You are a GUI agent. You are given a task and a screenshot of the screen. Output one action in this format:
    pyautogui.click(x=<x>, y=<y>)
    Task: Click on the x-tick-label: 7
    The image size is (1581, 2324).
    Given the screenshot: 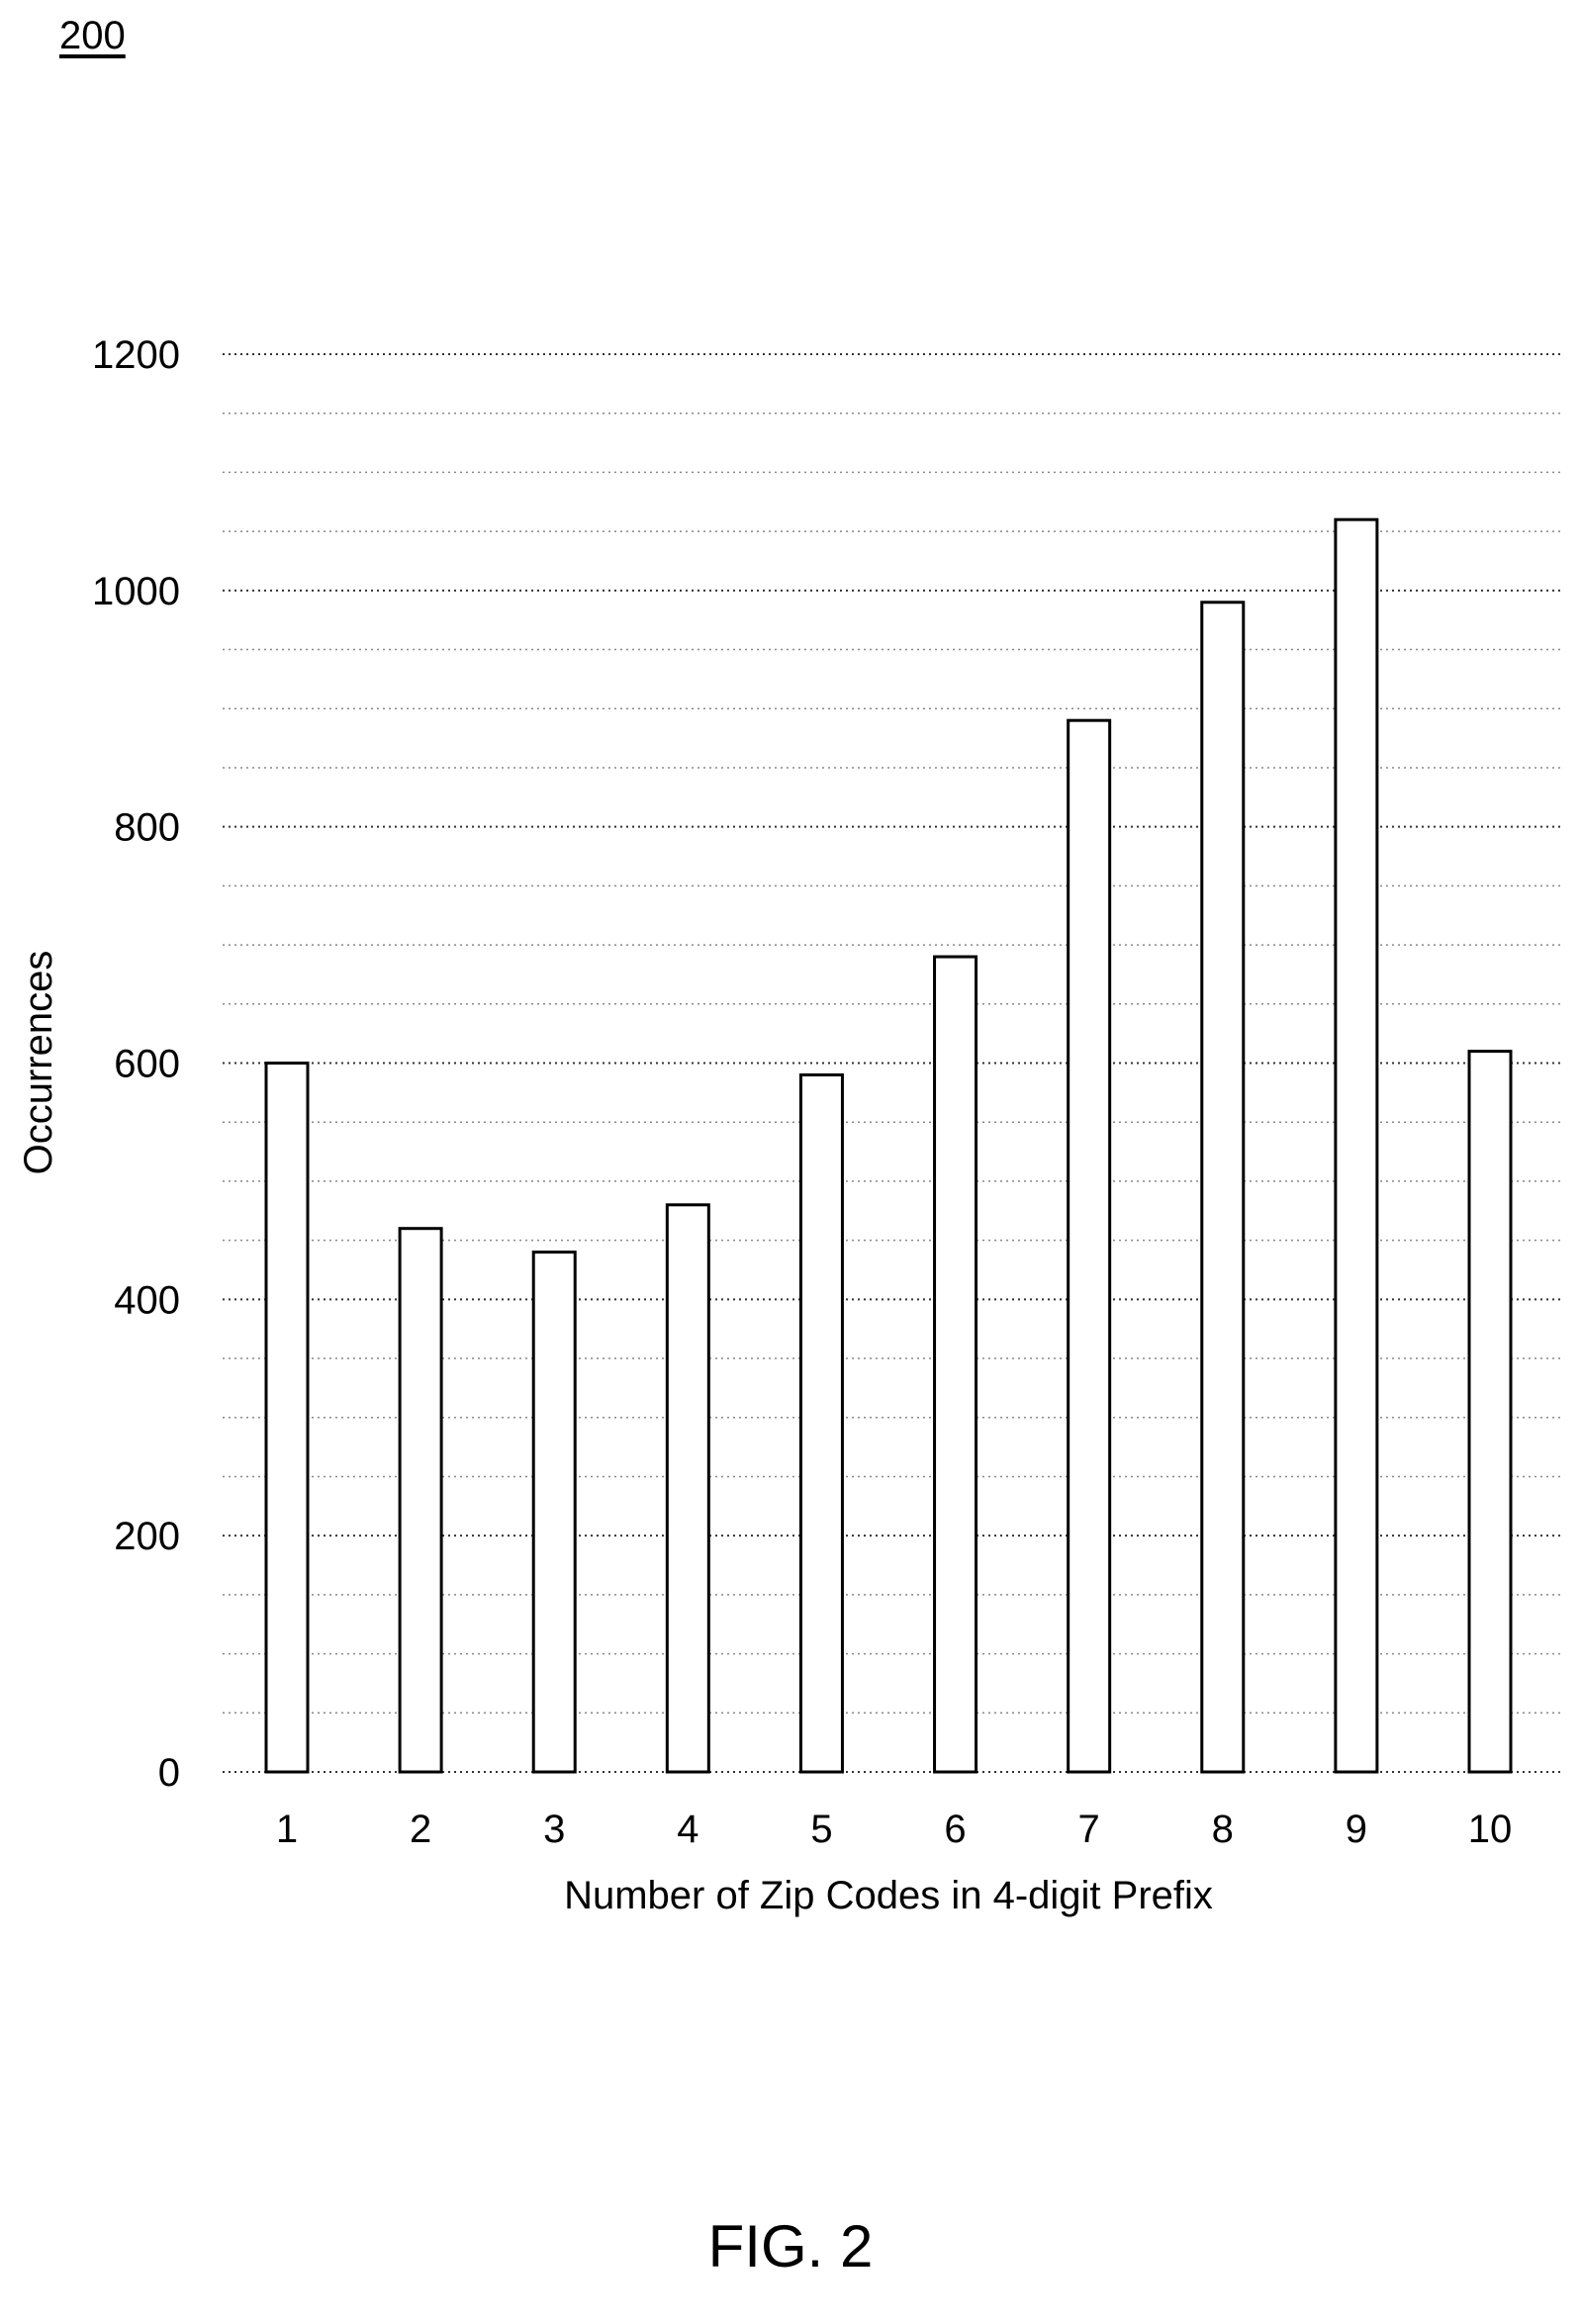 What is the action you would take?
    pyautogui.click(x=1089, y=1829)
    